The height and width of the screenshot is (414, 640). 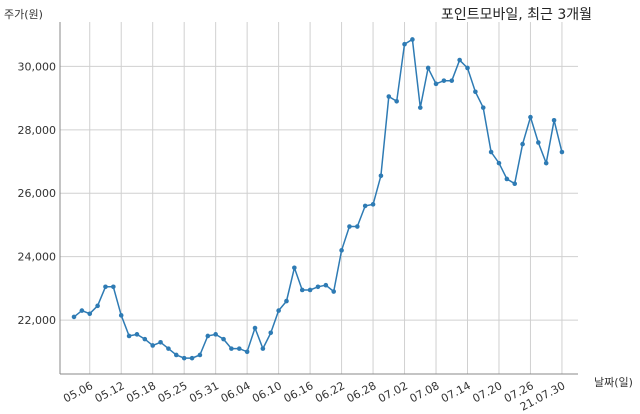 What do you see at coordinates (110, 392) in the screenshot?
I see `x-tick-label: 05.12` at bounding box center [110, 392].